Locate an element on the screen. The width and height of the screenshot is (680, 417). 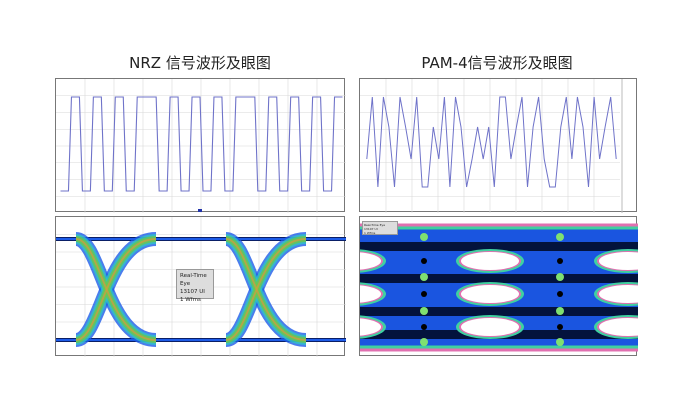
pam4-waveform-panel is located at coordinates (498, 145).